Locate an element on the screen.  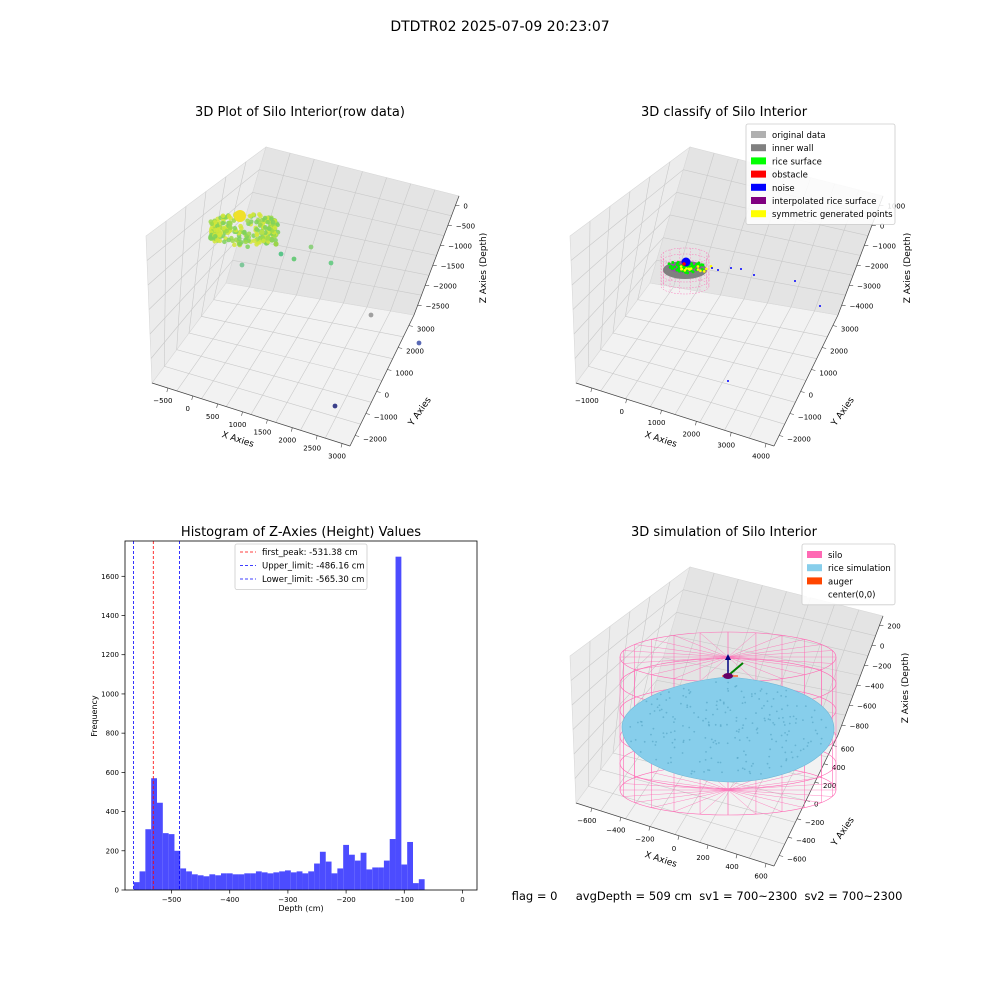
legend-label: noise is located at coordinates (783, 189).